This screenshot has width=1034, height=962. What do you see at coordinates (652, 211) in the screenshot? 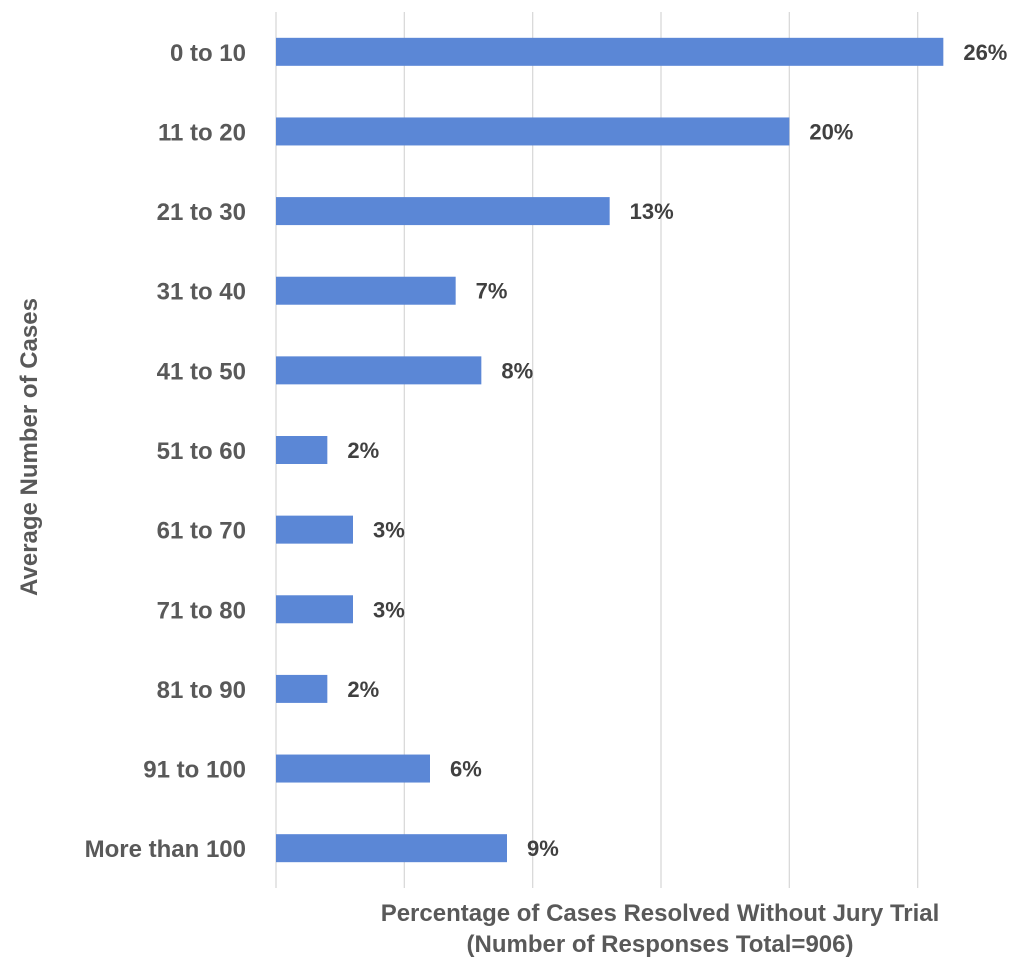
I see `data-label: 13%` at bounding box center [652, 211].